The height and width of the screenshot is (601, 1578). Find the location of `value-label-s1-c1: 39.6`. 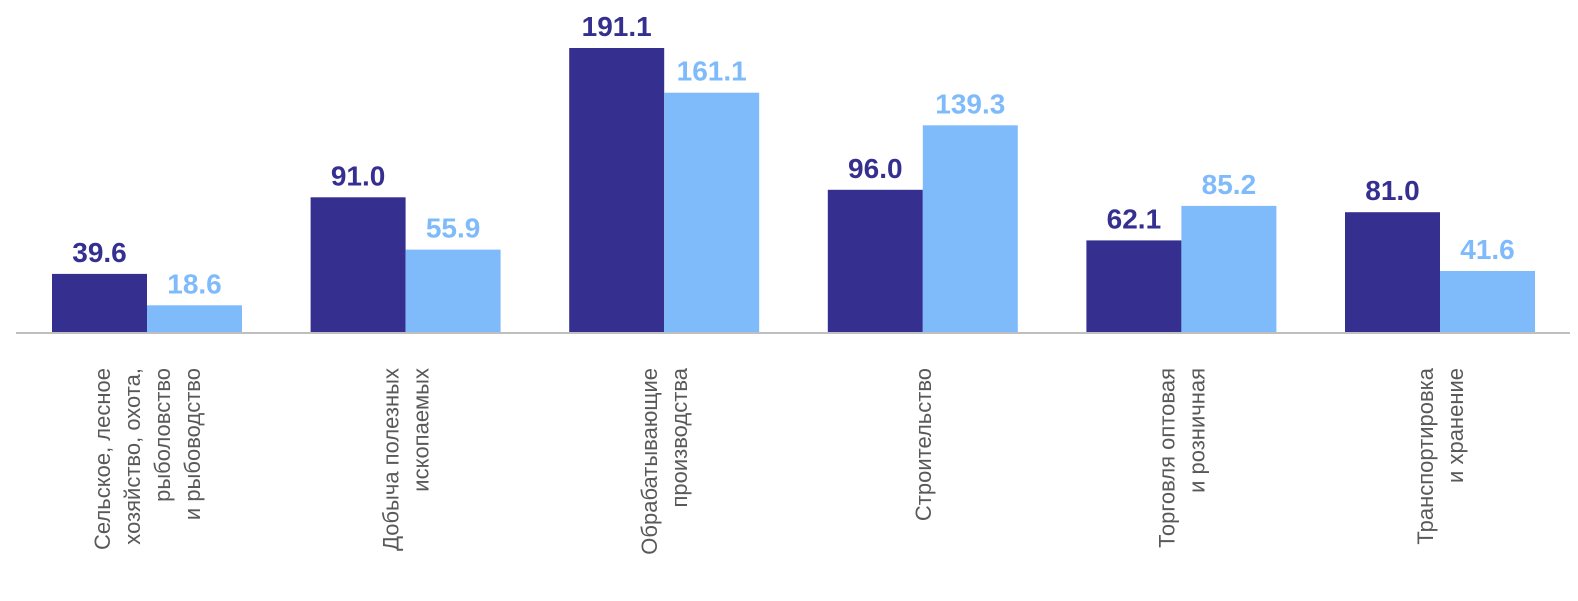

value-label-s1-c1: 39.6 is located at coordinates (99, 252).